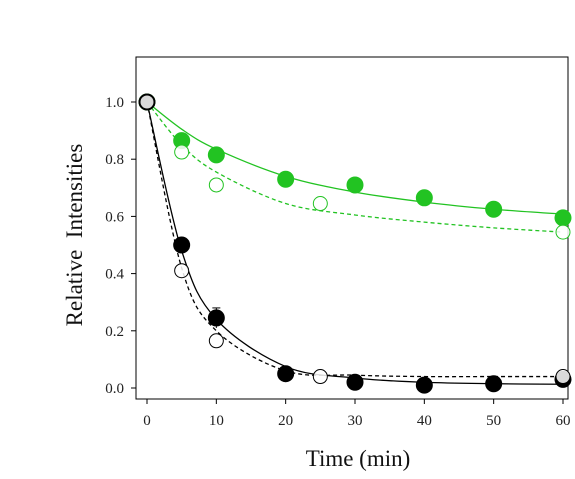 The width and height of the screenshot is (575, 479). Describe the element at coordinates (216, 421) in the screenshot. I see `x-tick-label: 10` at that location.